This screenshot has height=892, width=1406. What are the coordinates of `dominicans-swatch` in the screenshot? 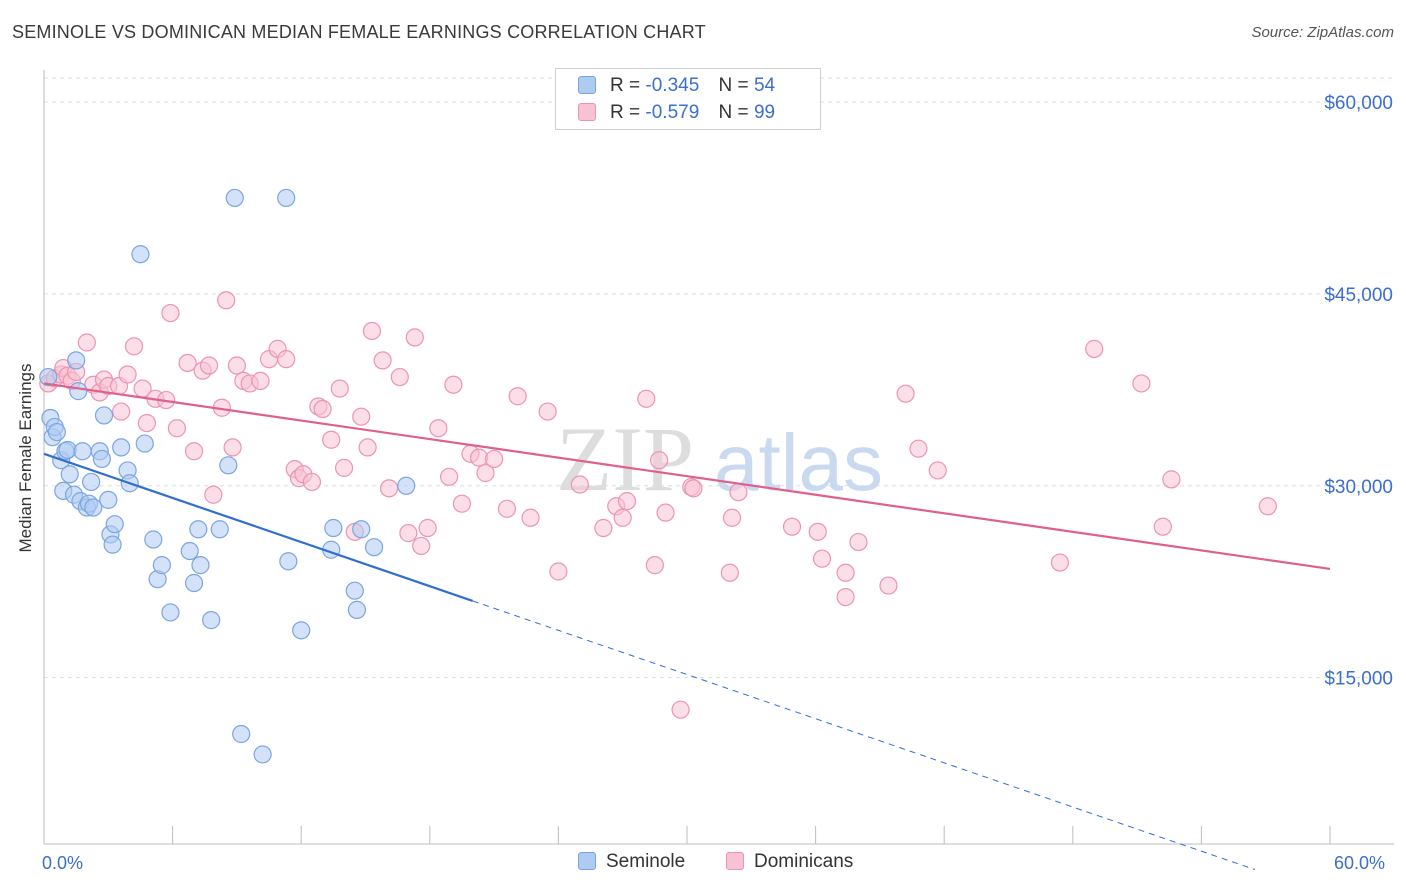 It's located at (587, 112).